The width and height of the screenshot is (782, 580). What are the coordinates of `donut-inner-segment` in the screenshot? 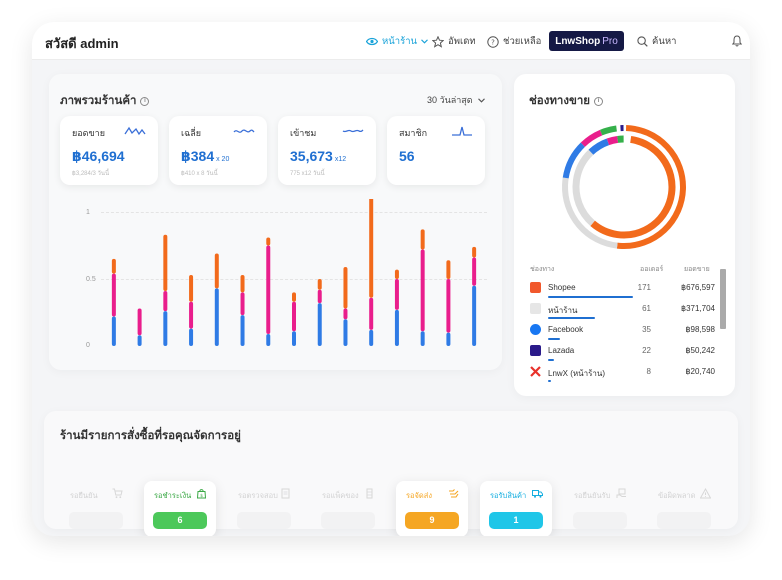 It's located at (624, 187).